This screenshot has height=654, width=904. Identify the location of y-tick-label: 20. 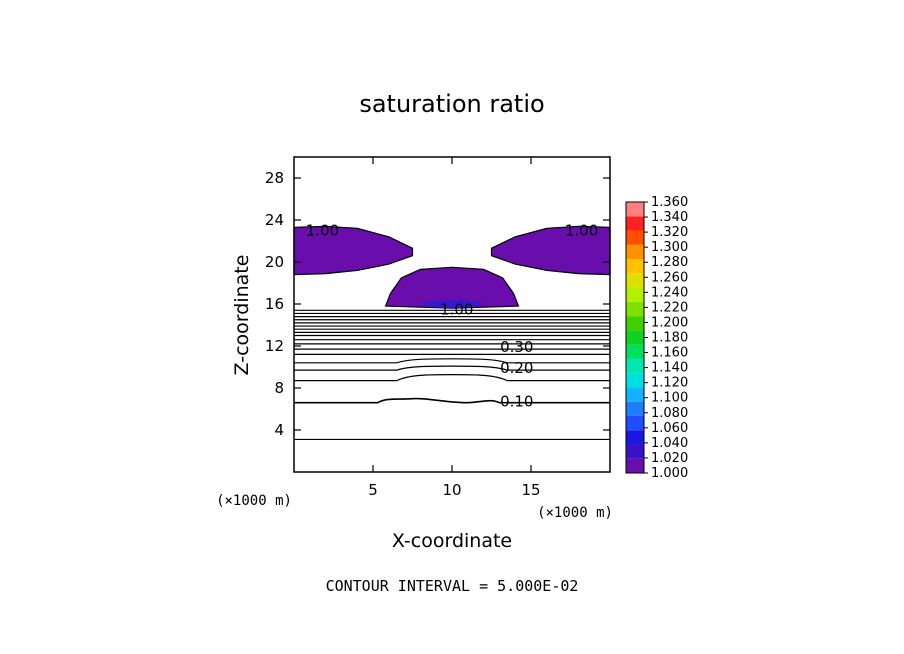
(274, 262).